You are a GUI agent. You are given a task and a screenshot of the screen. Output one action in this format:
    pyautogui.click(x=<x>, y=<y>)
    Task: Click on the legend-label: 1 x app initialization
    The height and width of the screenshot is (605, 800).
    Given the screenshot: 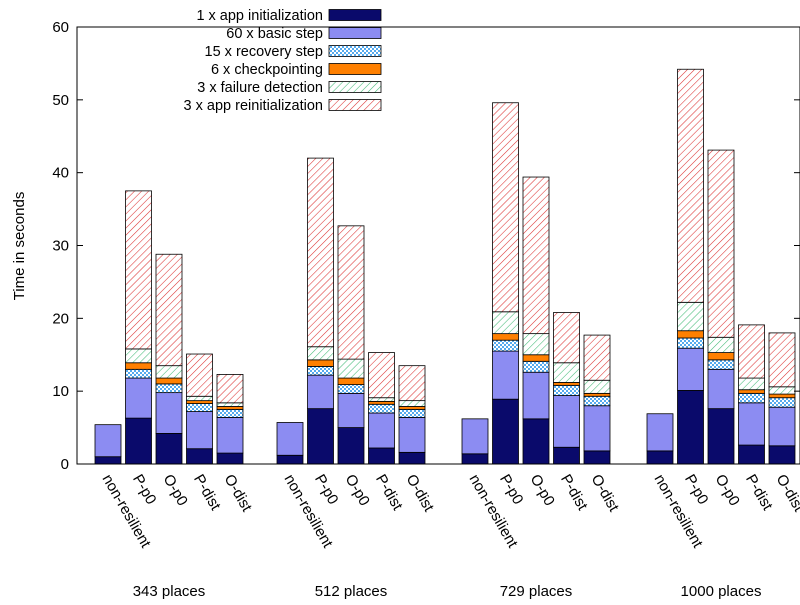 What is the action you would take?
    pyautogui.click(x=259, y=16)
    